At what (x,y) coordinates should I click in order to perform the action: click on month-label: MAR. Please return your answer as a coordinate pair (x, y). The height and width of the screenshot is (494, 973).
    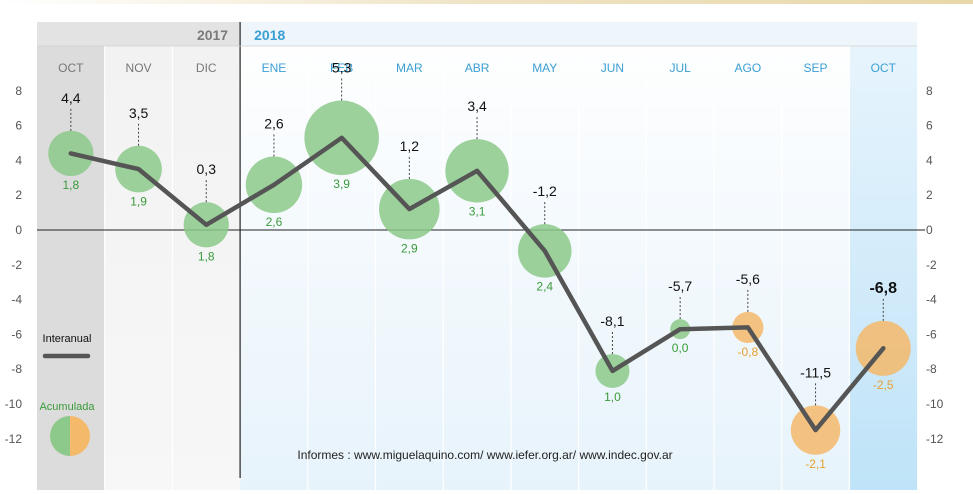
    Looking at the image, I should click on (409, 68).